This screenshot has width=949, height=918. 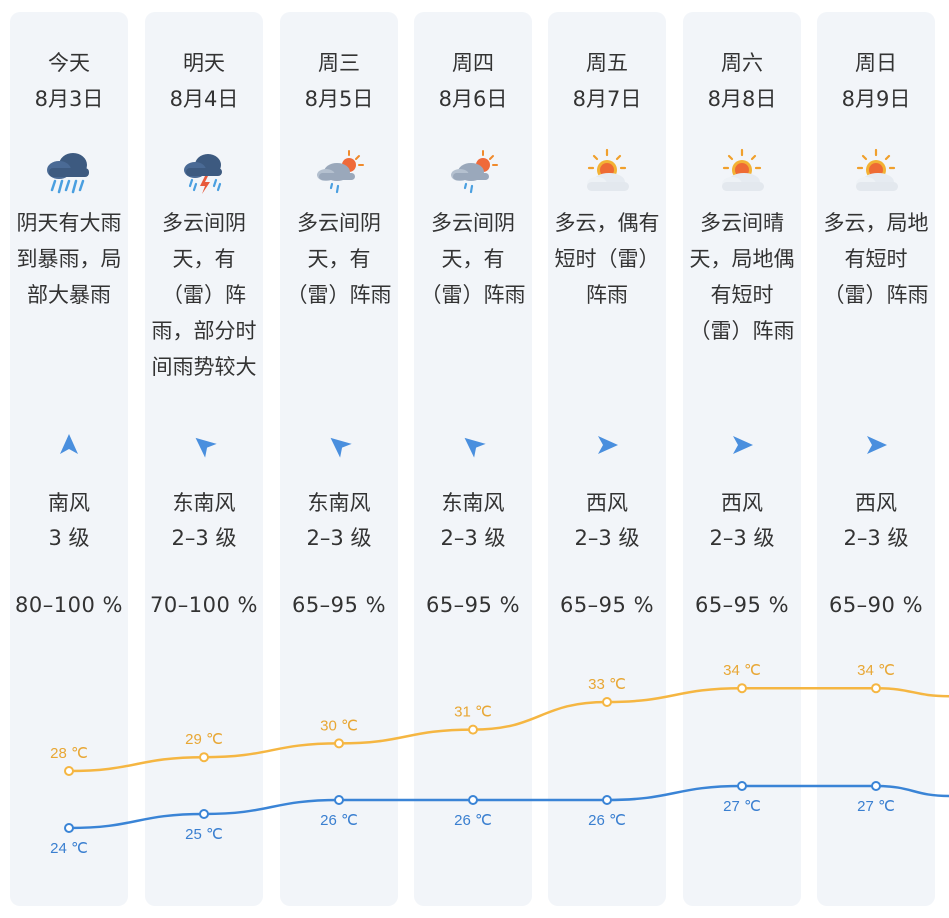 I want to click on weather-description: 多云间阴 天，有 （雷）阵 雨，部分时 间雨势较大, so click(x=204, y=295).